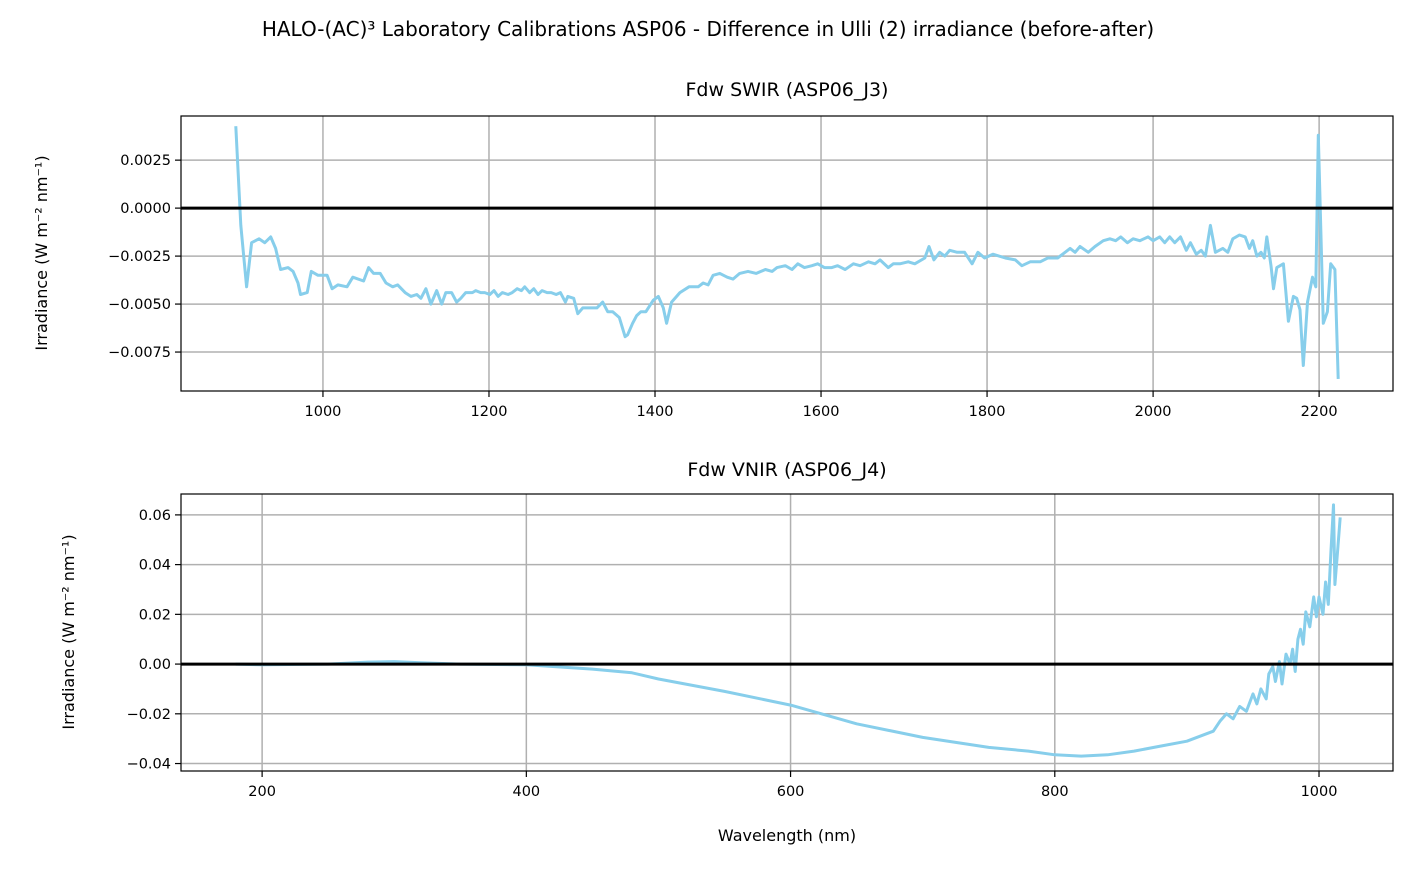 Image resolution: width=1417 pixels, height=870 pixels. I want to click on y-tick-label: −0.0025, so click(139, 257).